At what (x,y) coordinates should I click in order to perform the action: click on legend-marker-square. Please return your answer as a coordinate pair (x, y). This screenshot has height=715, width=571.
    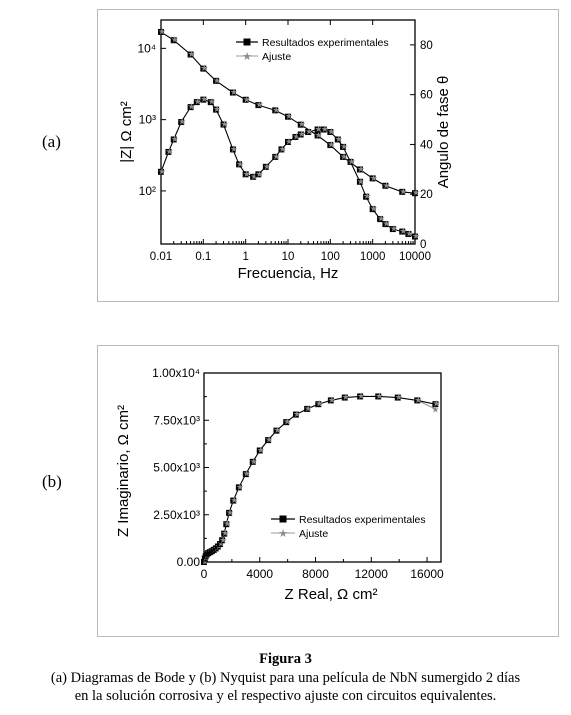
    Looking at the image, I should click on (247, 42).